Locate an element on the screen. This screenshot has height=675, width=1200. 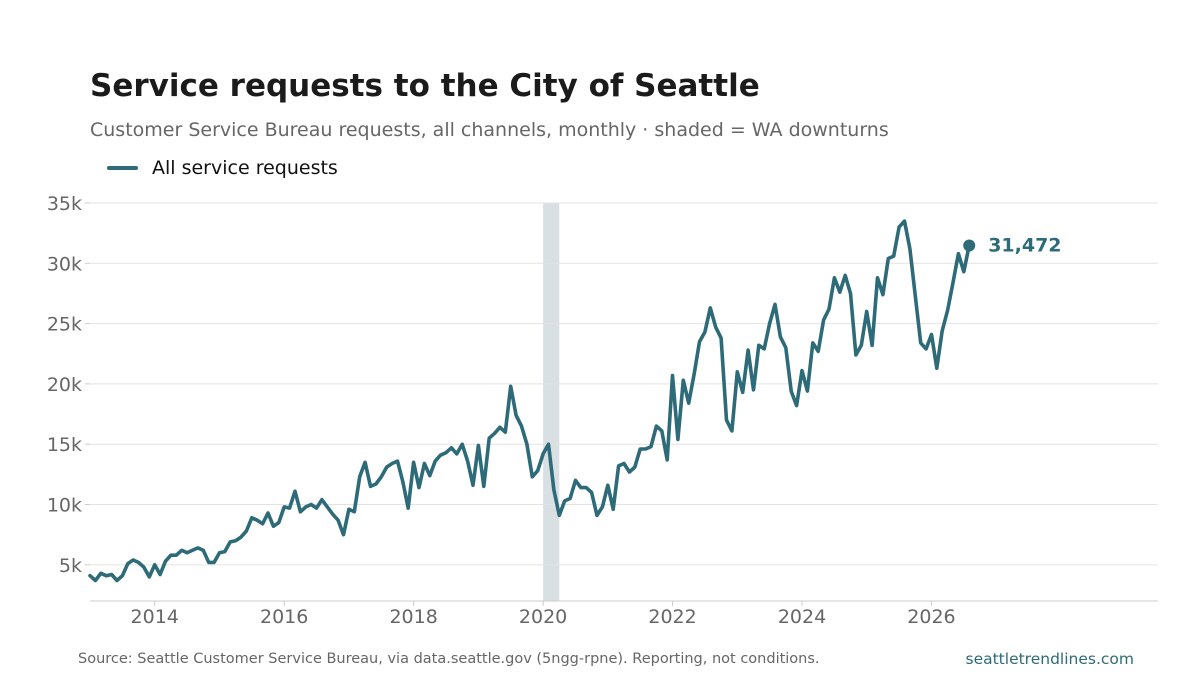
y-tick-label: 30k is located at coordinates (64, 264).